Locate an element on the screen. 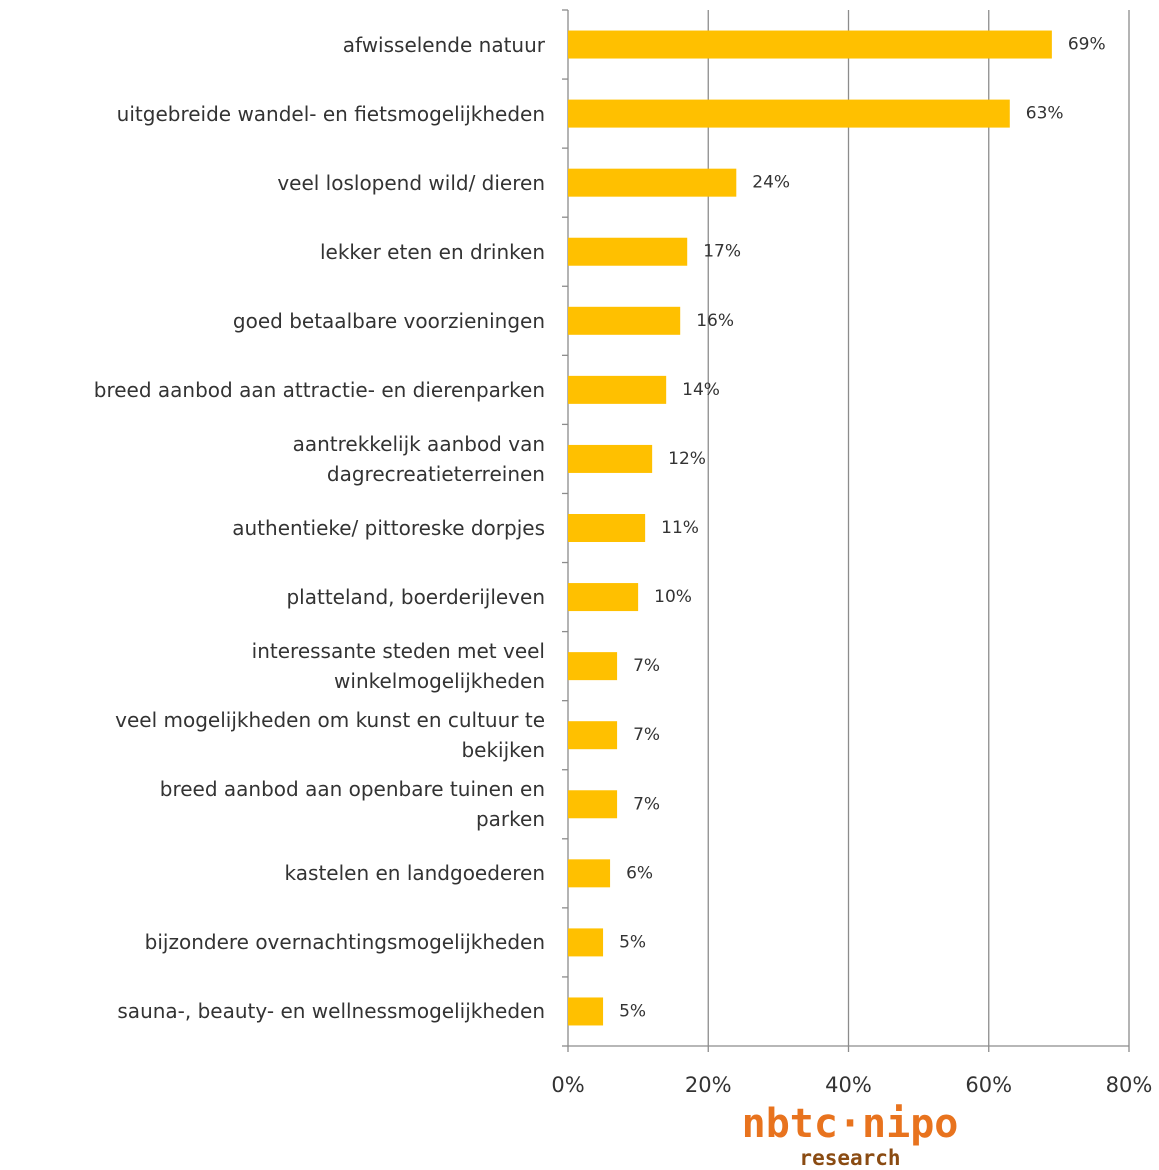 The height and width of the screenshot is (1170, 1159). category-label: veel loslopend wild/ dieren is located at coordinates (411, 182).